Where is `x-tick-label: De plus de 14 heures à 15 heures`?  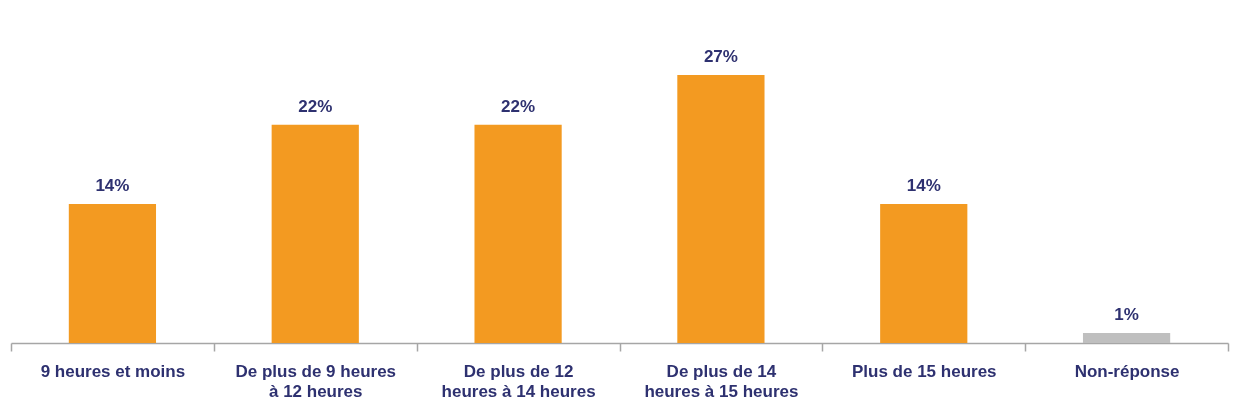
x-tick-label: De plus de 14 heures à 15 heures is located at coordinates (721, 381).